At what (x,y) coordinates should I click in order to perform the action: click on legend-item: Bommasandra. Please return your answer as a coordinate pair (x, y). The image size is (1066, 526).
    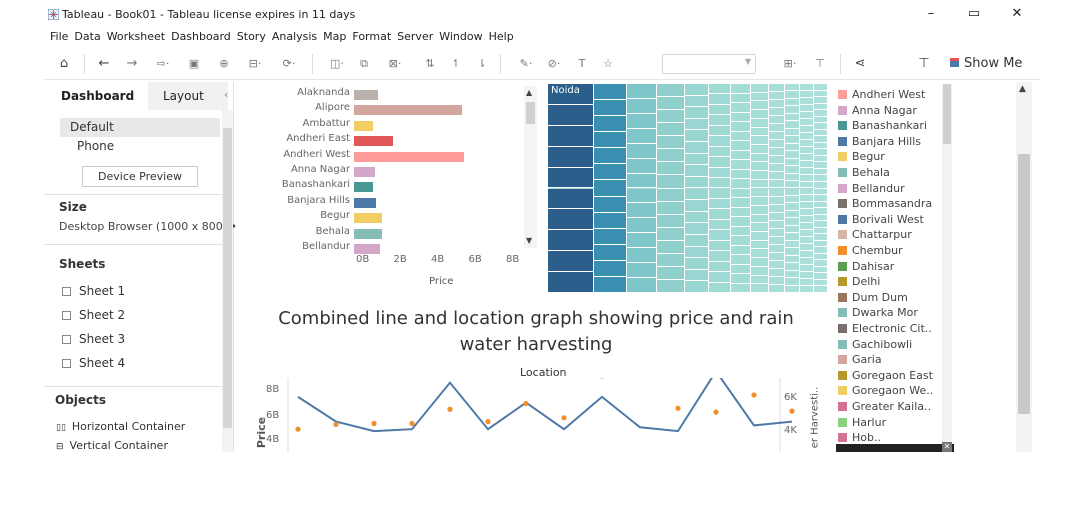
    Looking at the image, I should click on (885, 203).